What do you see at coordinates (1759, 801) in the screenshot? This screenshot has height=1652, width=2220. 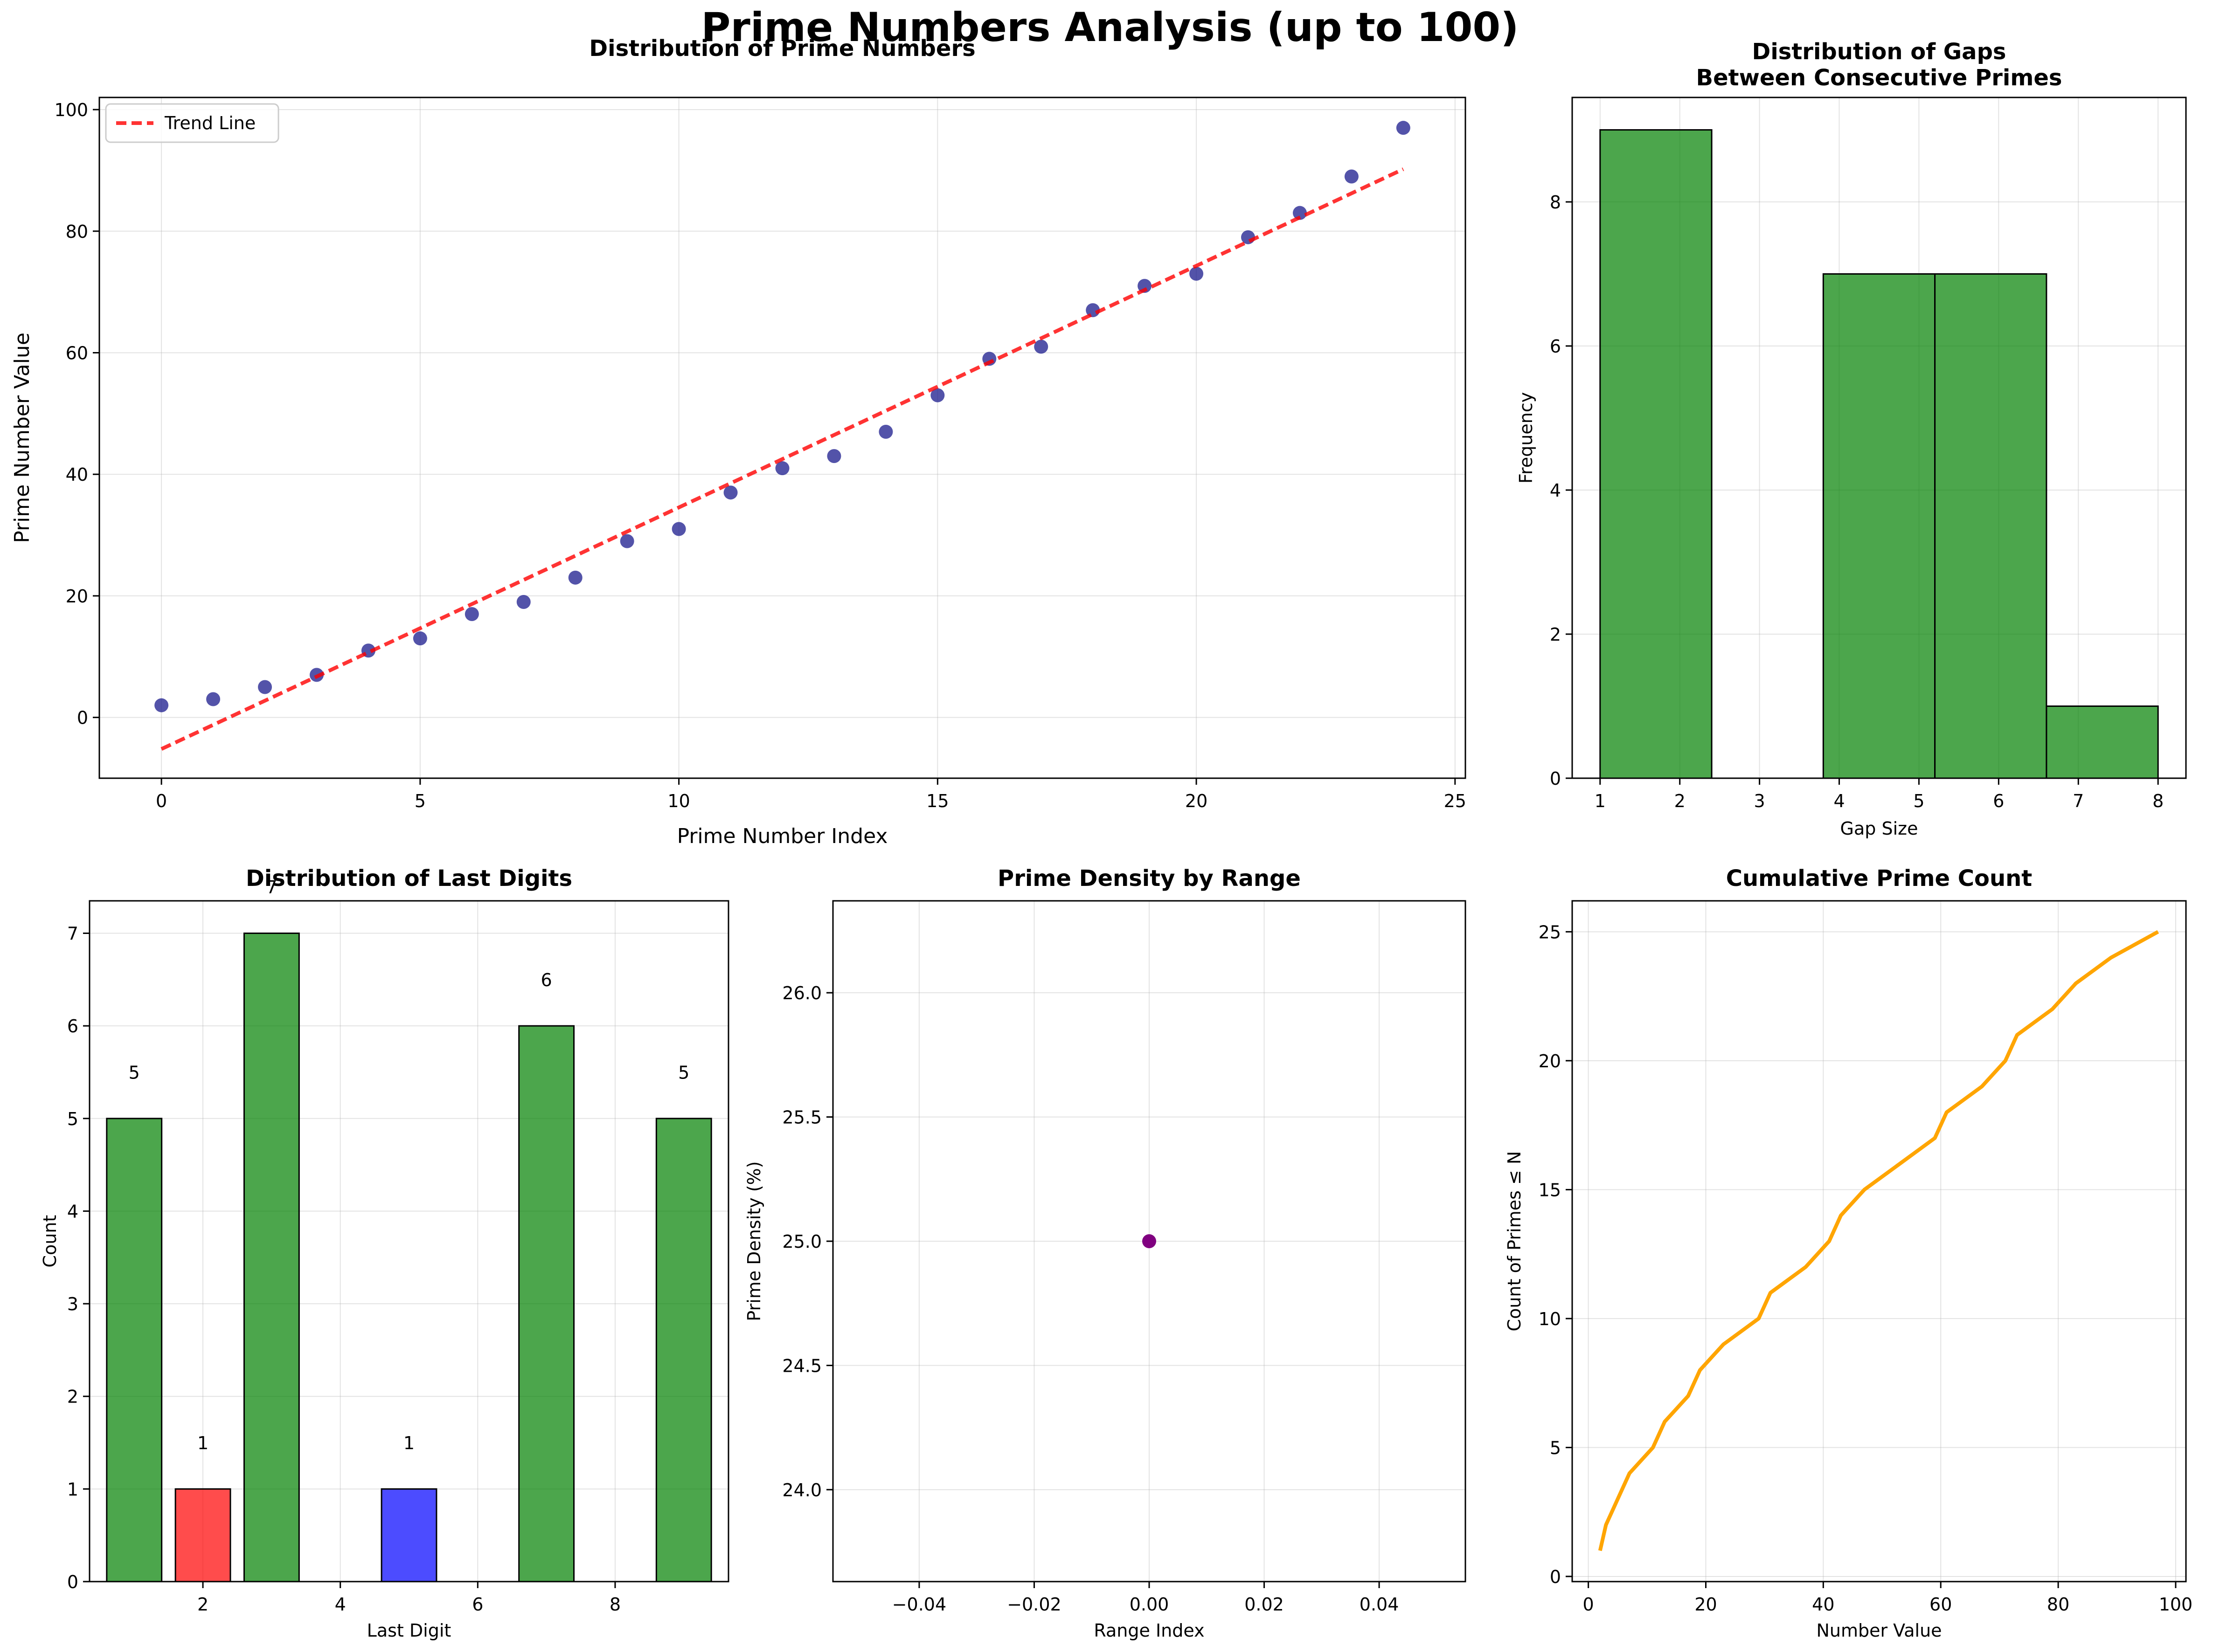 I see `x-tick-label: 3` at bounding box center [1759, 801].